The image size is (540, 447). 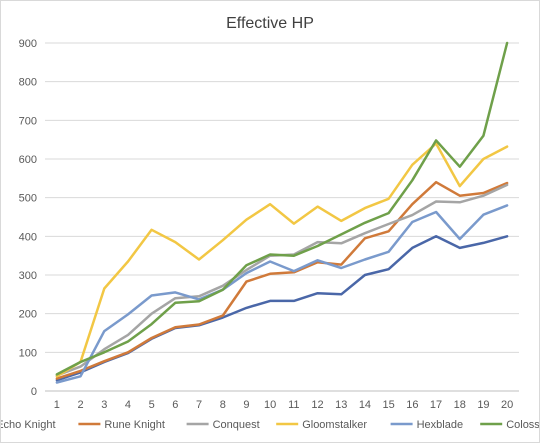 What do you see at coordinates (104, 405) in the screenshot?
I see `x-tick-label: 3` at bounding box center [104, 405].